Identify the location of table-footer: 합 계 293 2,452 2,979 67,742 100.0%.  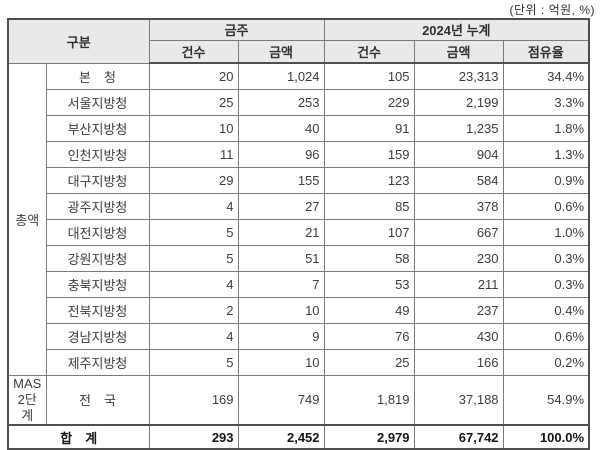
(298, 437).